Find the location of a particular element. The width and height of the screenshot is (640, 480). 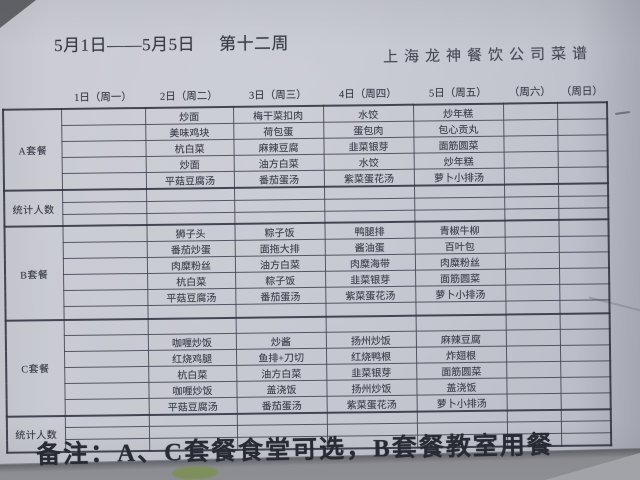

menu-cell: 美味鸡块 is located at coordinates (189, 132).